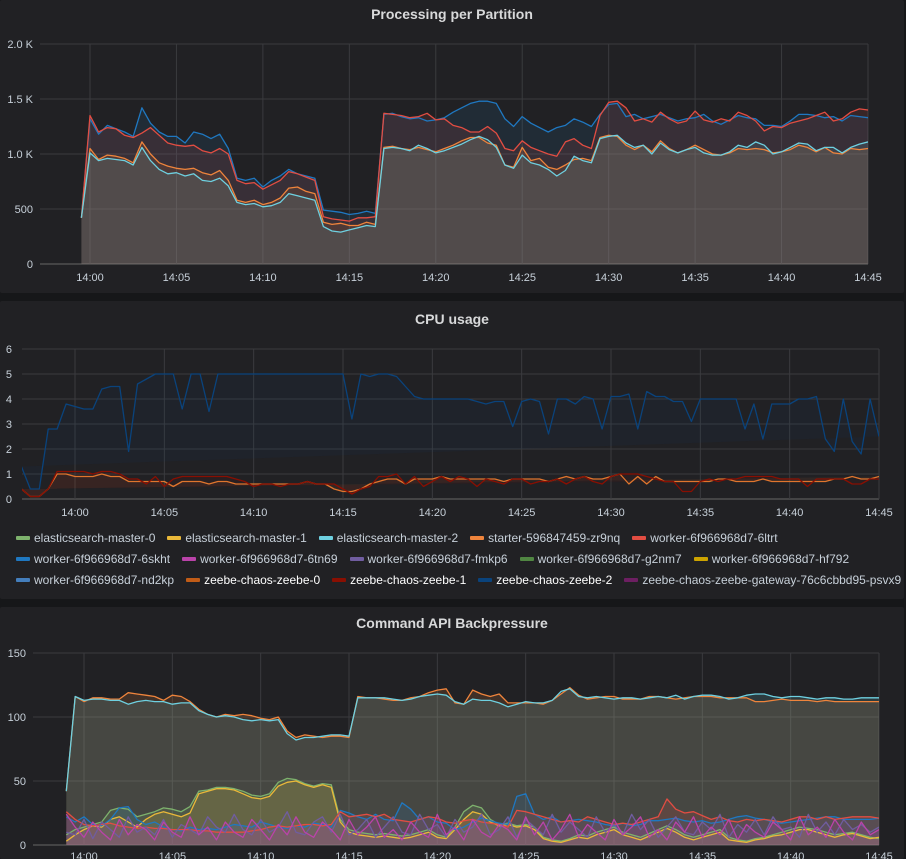 The width and height of the screenshot is (906, 859). I want to click on legend-item: worker-6f966968d7-6ltrt, so click(705, 537).